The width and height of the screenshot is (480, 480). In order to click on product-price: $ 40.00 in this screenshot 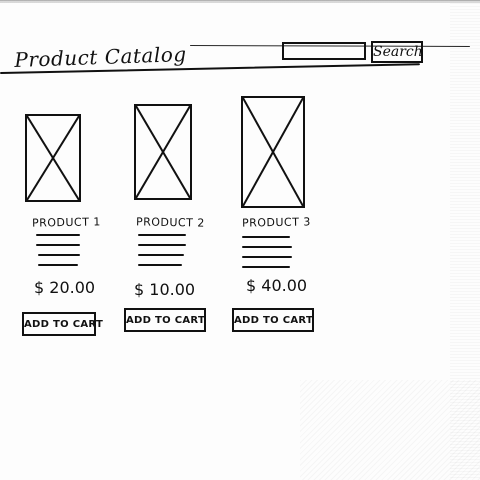, I will do `click(277, 285)`.